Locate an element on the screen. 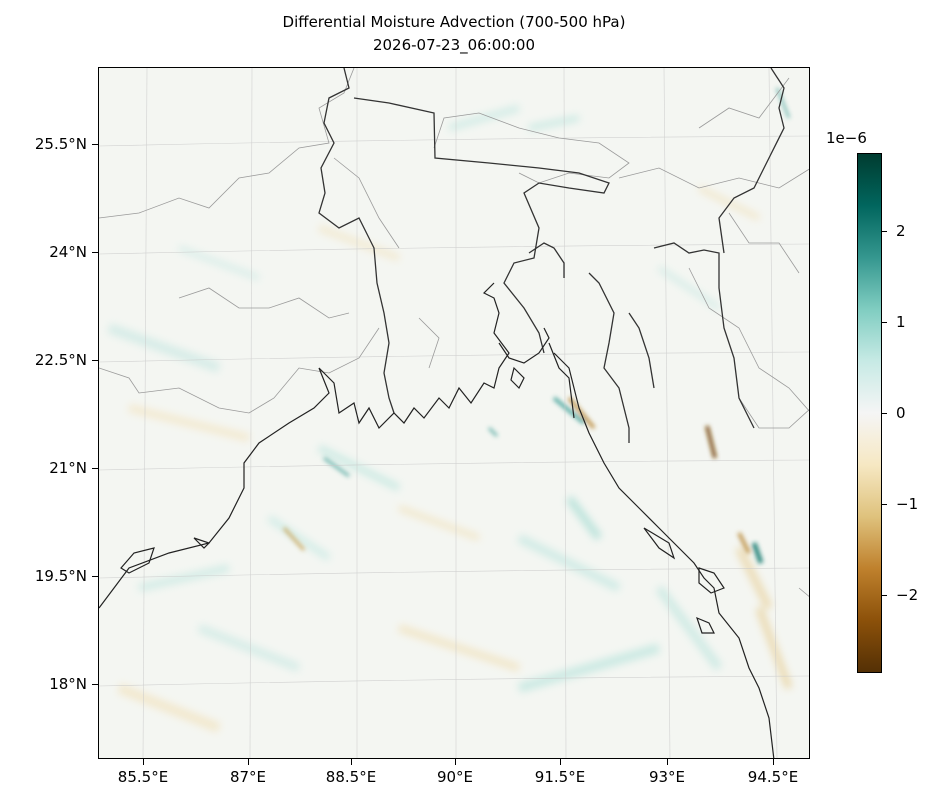 The width and height of the screenshot is (943, 805). colorbar-tick-label: 1 is located at coordinates (901, 322).